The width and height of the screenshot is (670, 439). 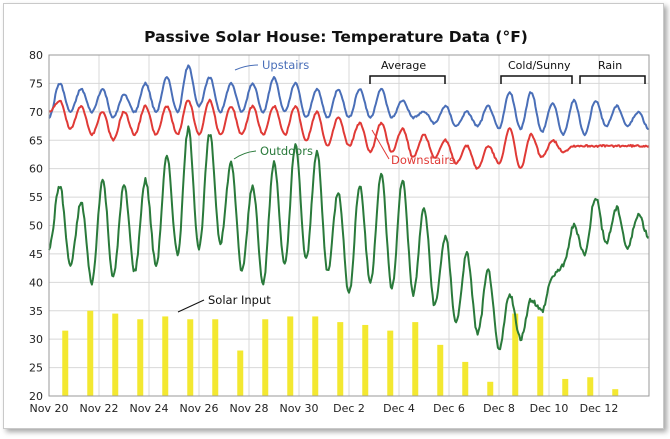 What do you see at coordinates (191, 306) in the screenshot?
I see `solar-pointer` at bounding box center [191, 306].